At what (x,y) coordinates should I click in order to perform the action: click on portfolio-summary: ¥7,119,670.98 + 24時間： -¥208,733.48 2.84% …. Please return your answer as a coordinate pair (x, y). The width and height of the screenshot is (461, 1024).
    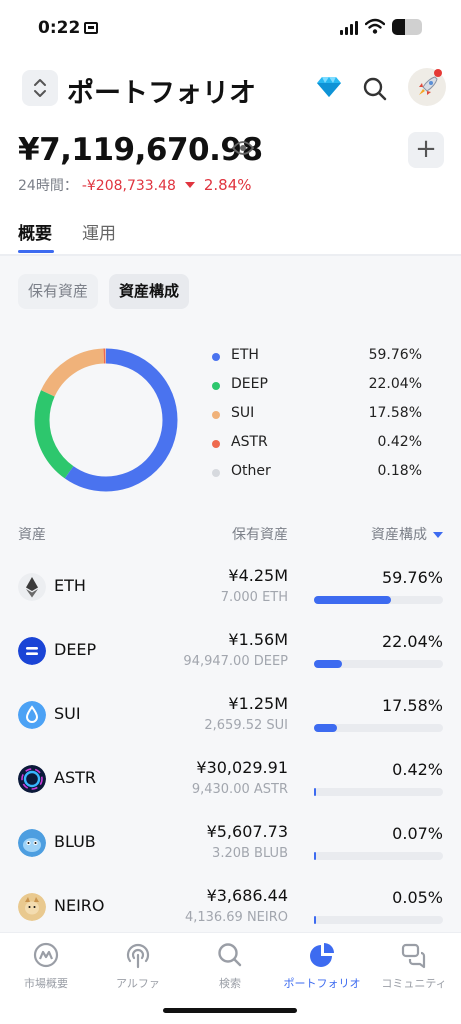
    Looking at the image, I should click on (230, 188).